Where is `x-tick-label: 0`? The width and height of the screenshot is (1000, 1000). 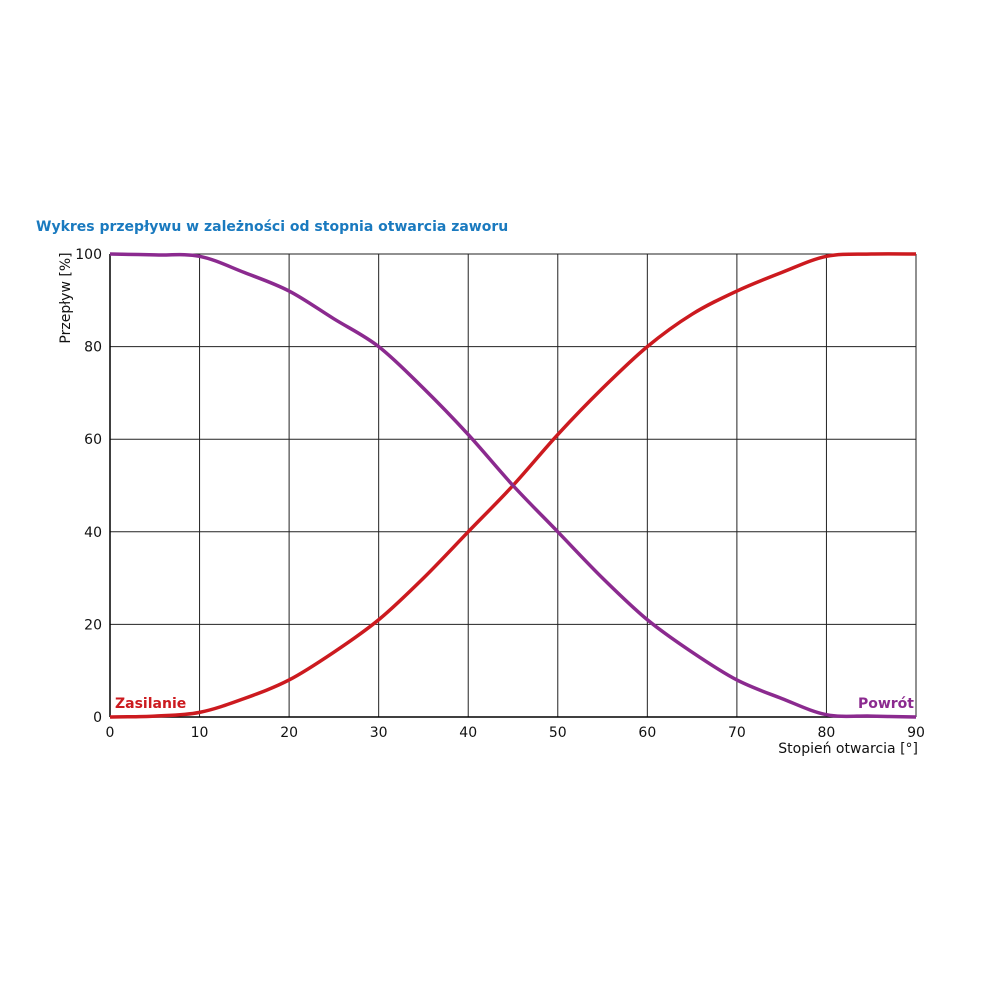
x-tick-label: 0 is located at coordinates (110, 733).